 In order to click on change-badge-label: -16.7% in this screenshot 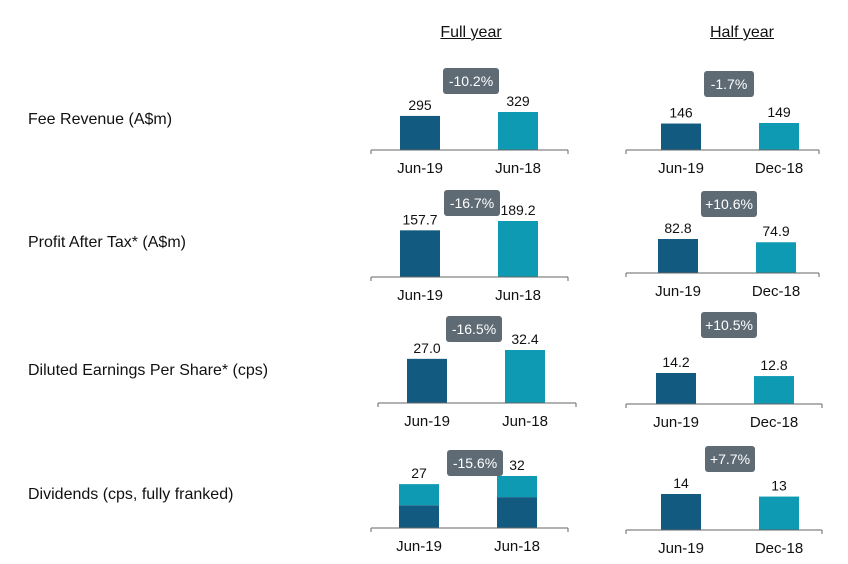, I will do `click(472, 203)`.